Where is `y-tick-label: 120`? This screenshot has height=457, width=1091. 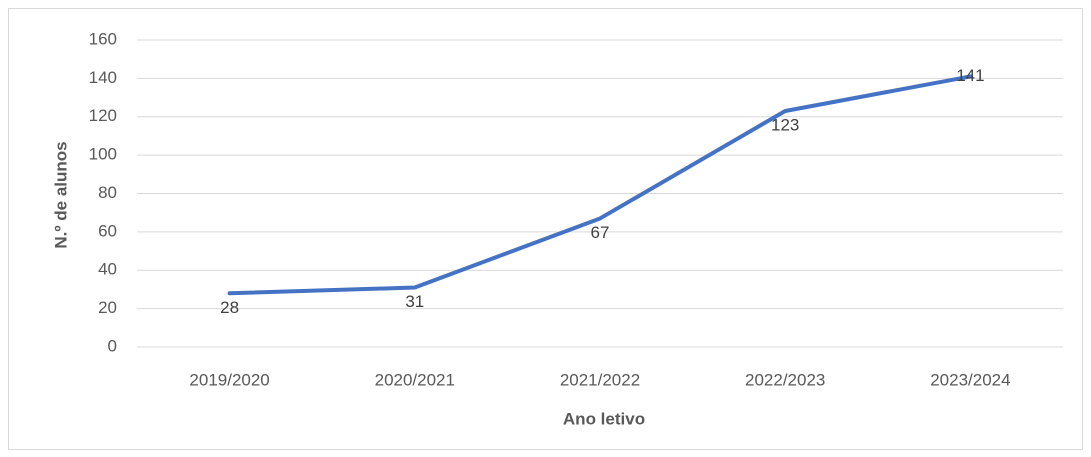
y-tick-label: 120 is located at coordinates (103, 115).